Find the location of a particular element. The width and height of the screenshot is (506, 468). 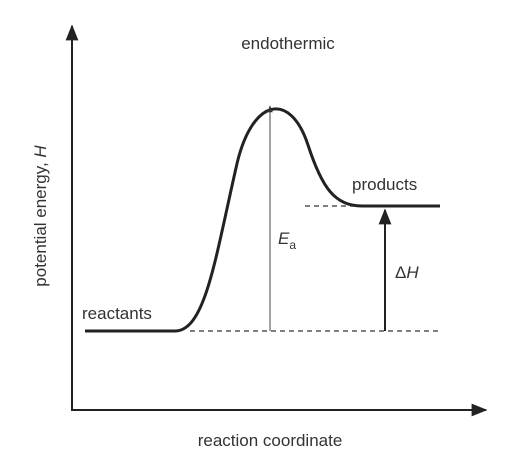

title: endothermic is located at coordinates (288, 43).